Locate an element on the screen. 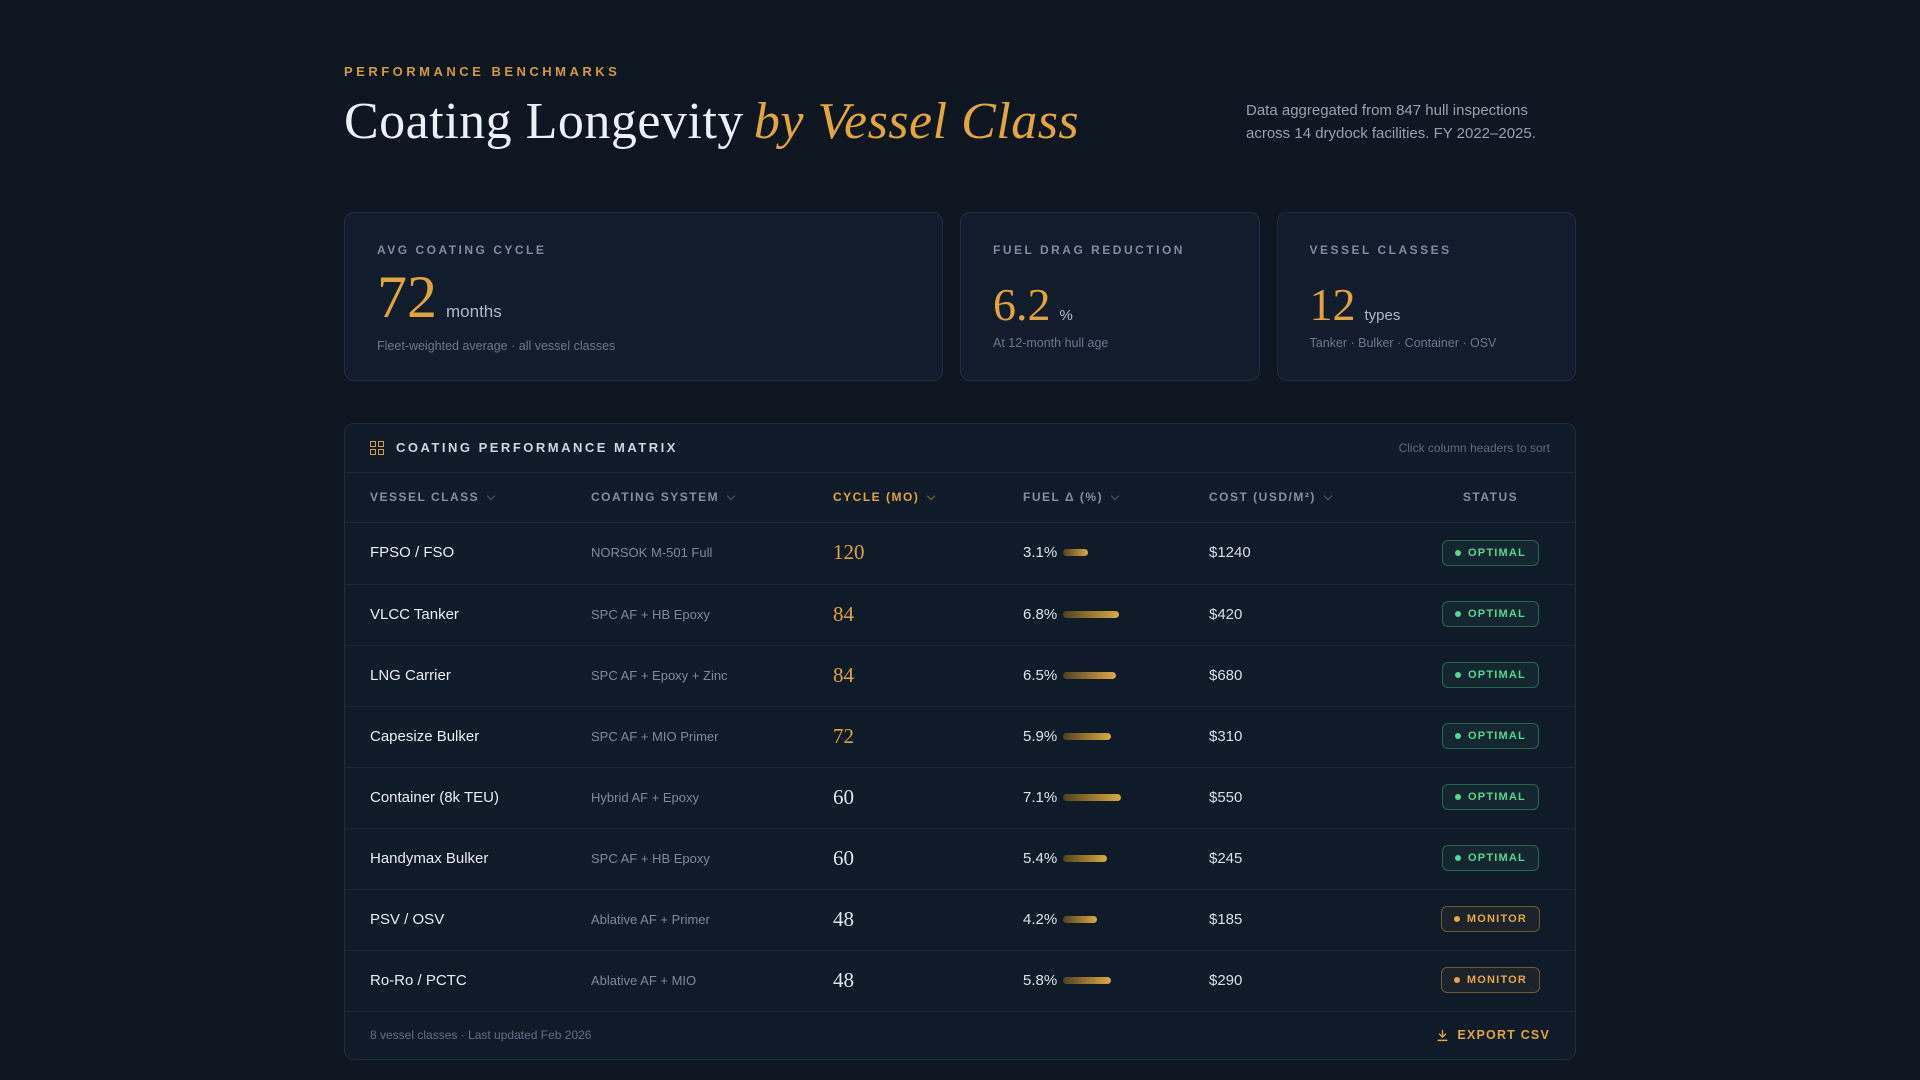 The image size is (1920, 1080). fuel-delta-value: 6.8% is located at coordinates (1040, 614).